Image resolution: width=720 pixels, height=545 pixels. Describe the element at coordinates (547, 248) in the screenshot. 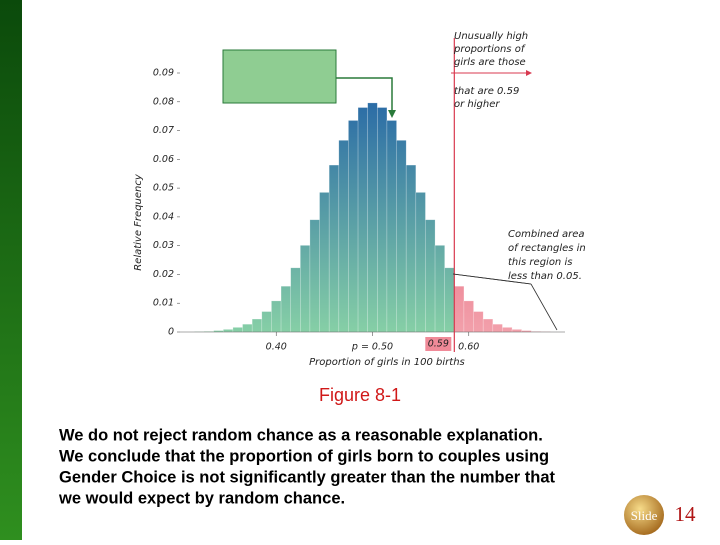

I see `annotation-text: of rectangles in` at that location.